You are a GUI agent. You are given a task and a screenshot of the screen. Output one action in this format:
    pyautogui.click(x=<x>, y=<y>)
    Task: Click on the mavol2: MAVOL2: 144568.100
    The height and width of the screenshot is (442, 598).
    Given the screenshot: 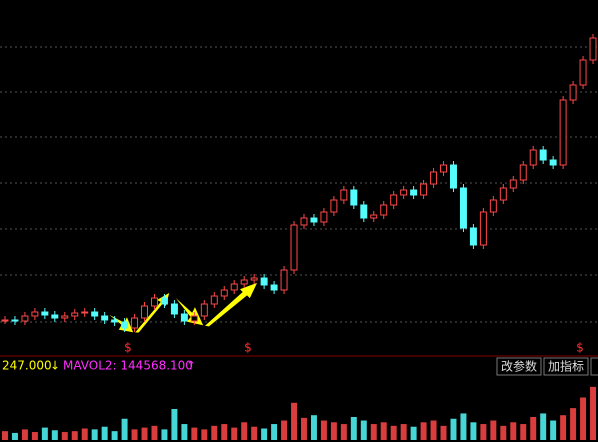 What is the action you would take?
    pyautogui.click(x=128, y=366)
    